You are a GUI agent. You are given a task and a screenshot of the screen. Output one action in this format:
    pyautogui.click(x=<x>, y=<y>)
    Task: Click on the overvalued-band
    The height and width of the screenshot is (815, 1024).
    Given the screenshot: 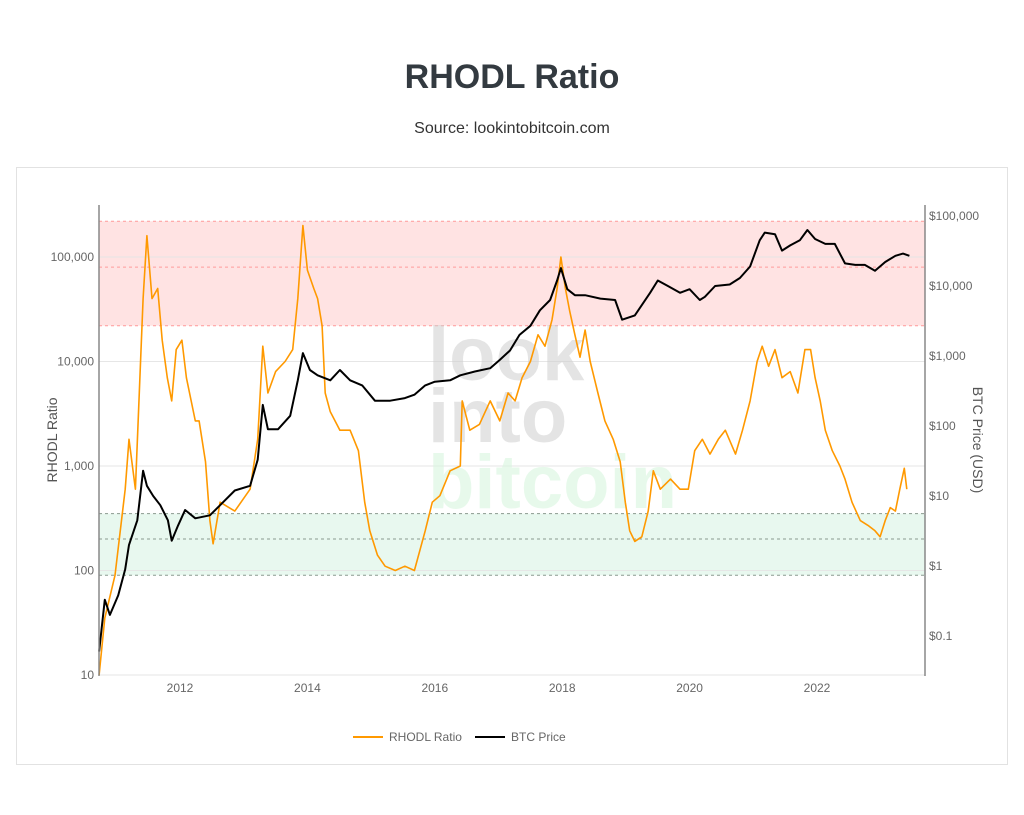 What is the action you would take?
    pyautogui.click(x=512, y=273)
    